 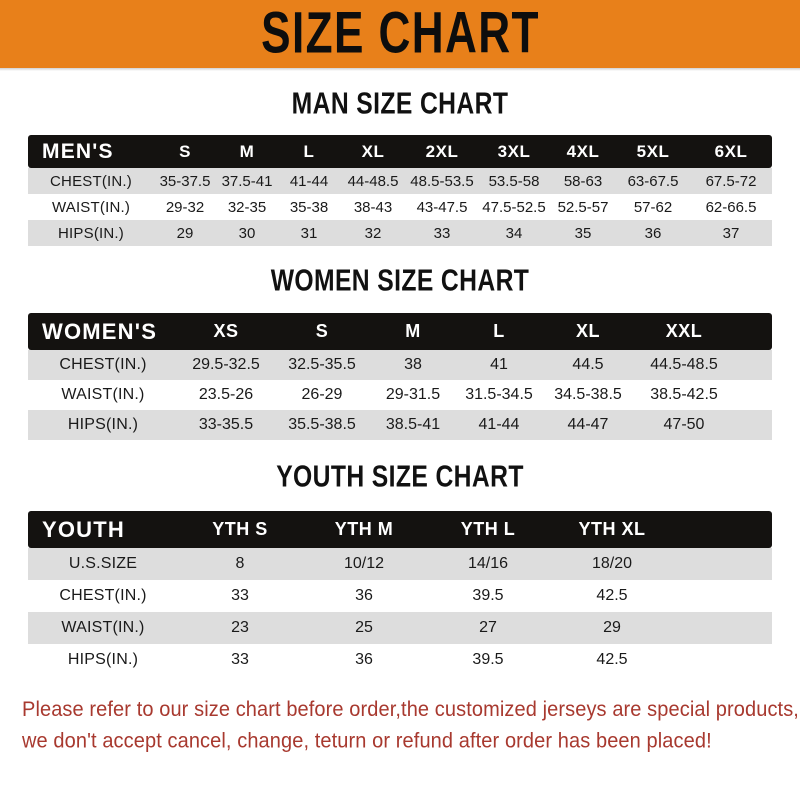 What do you see at coordinates (723, 529) in the screenshot?
I see `youth-header-spacer` at bounding box center [723, 529].